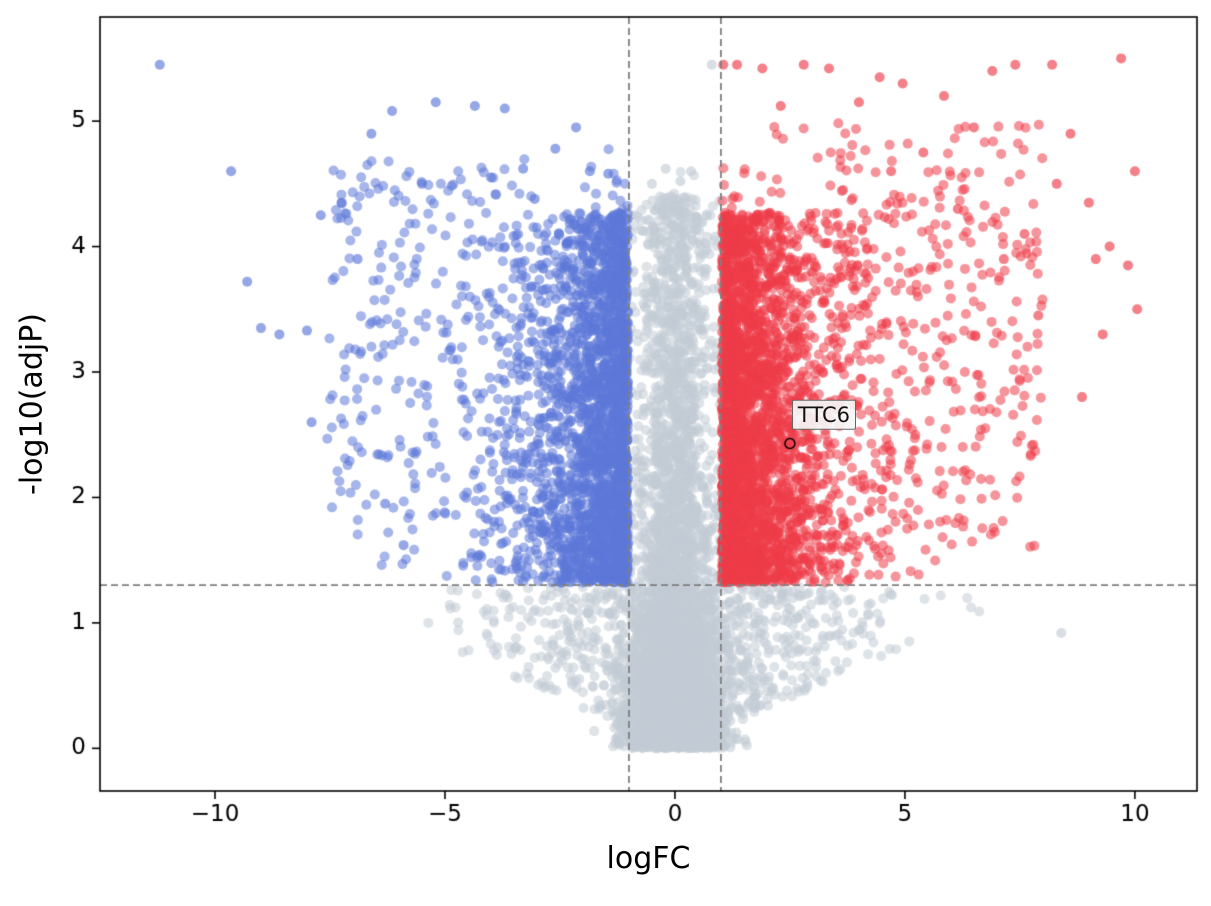  I want to click on x-axis-label: logFC, so click(648, 858).